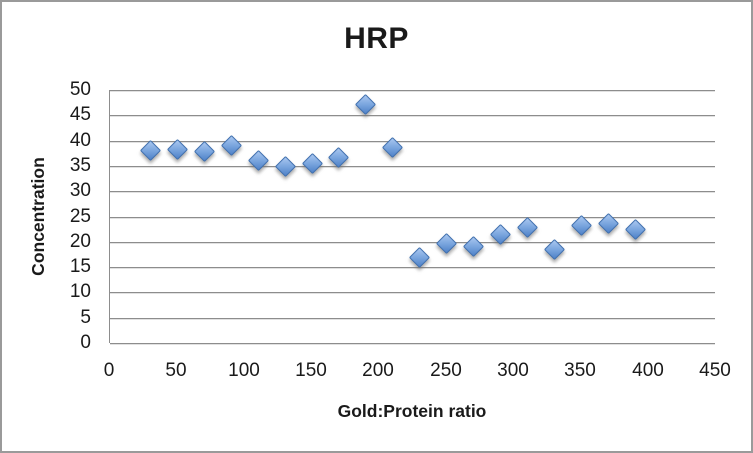 This screenshot has width=753, height=453. What do you see at coordinates (446, 370) in the screenshot?
I see `x-tick-label: 250` at bounding box center [446, 370].